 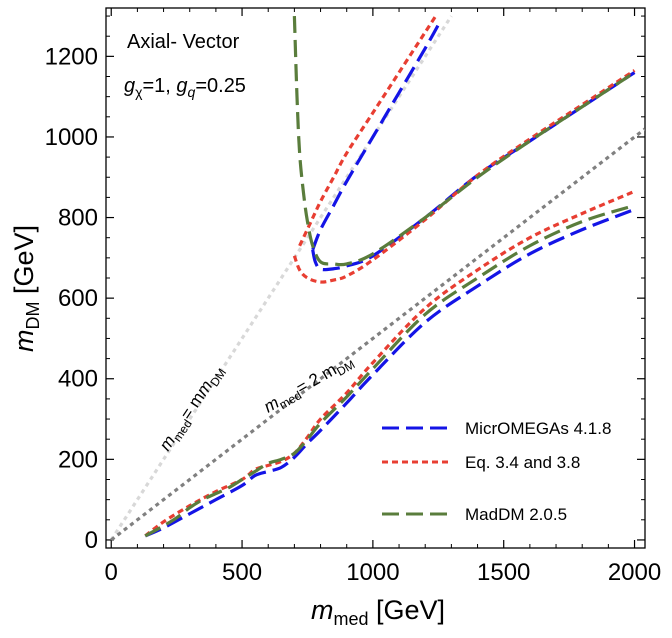 I want to click on legend-label-eq: Eq. 3.4 and 3.8, so click(x=522, y=462).